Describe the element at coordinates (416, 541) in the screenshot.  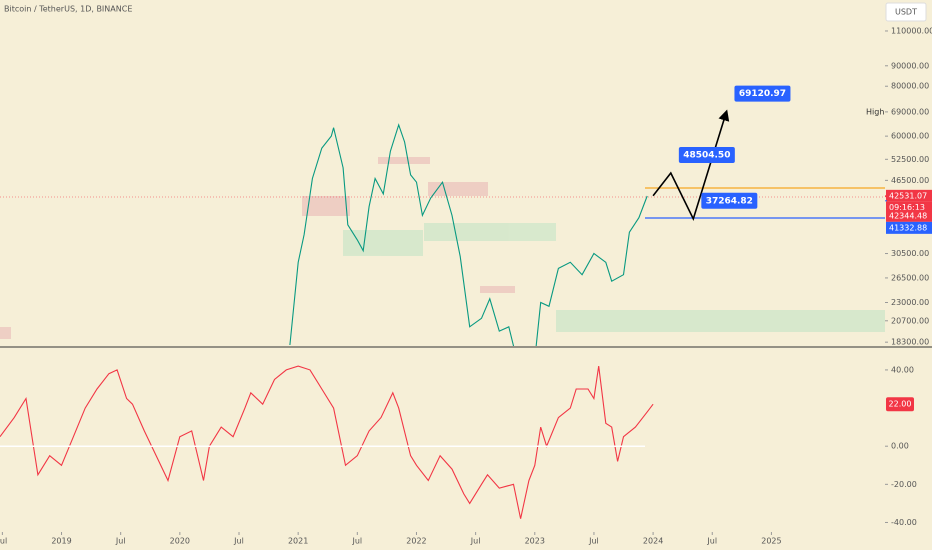
I see `x-tick-label: 2022` at that location.